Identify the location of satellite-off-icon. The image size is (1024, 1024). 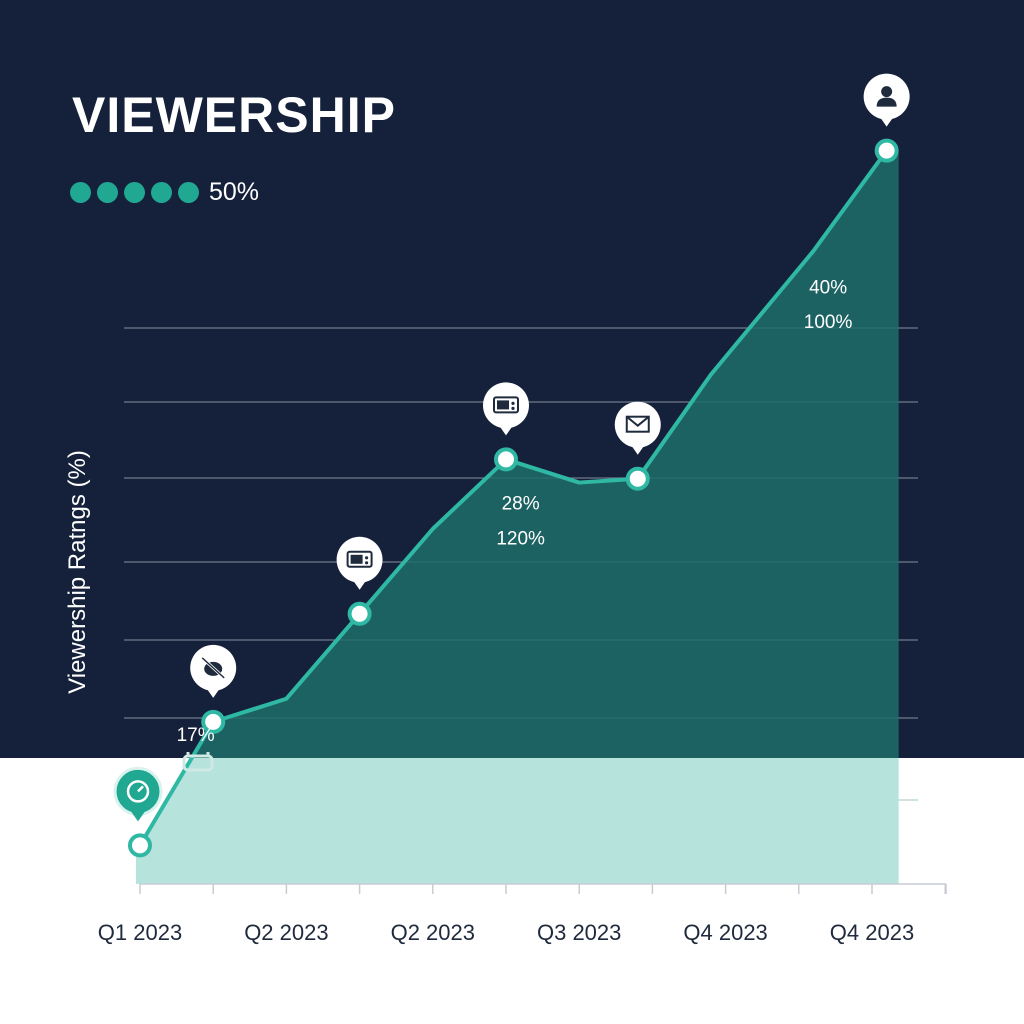
(213, 667).